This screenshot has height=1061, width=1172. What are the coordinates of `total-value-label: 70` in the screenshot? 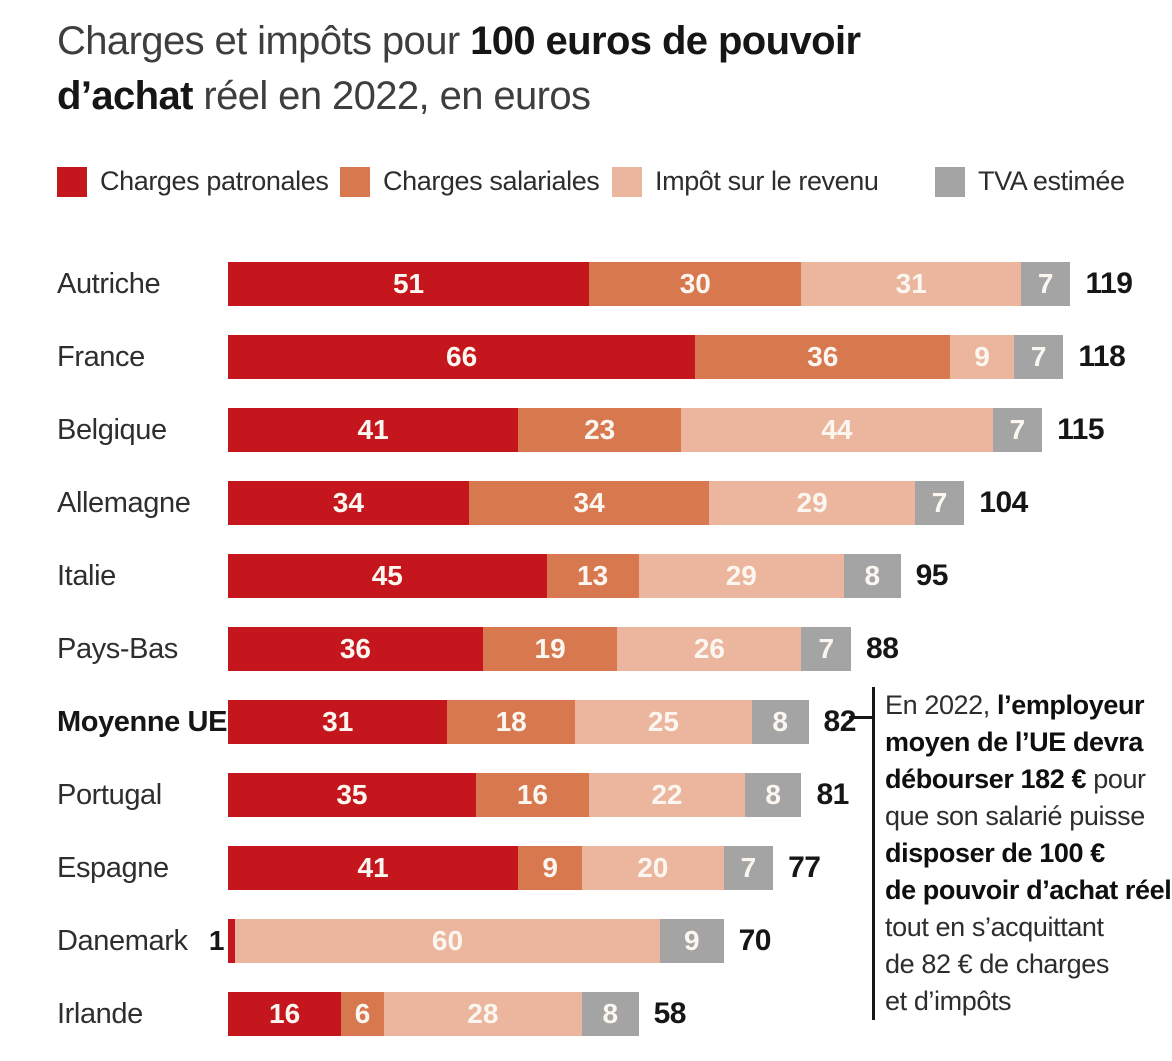 It's located at (755, 940).